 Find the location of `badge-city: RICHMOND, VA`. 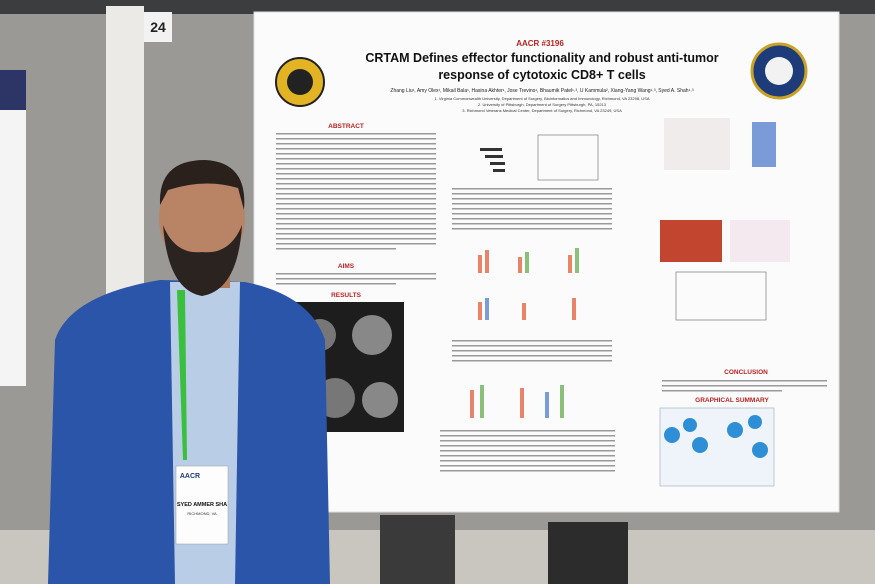

badge-city: RICHMOND, VA is located at coordinates (202, 513).